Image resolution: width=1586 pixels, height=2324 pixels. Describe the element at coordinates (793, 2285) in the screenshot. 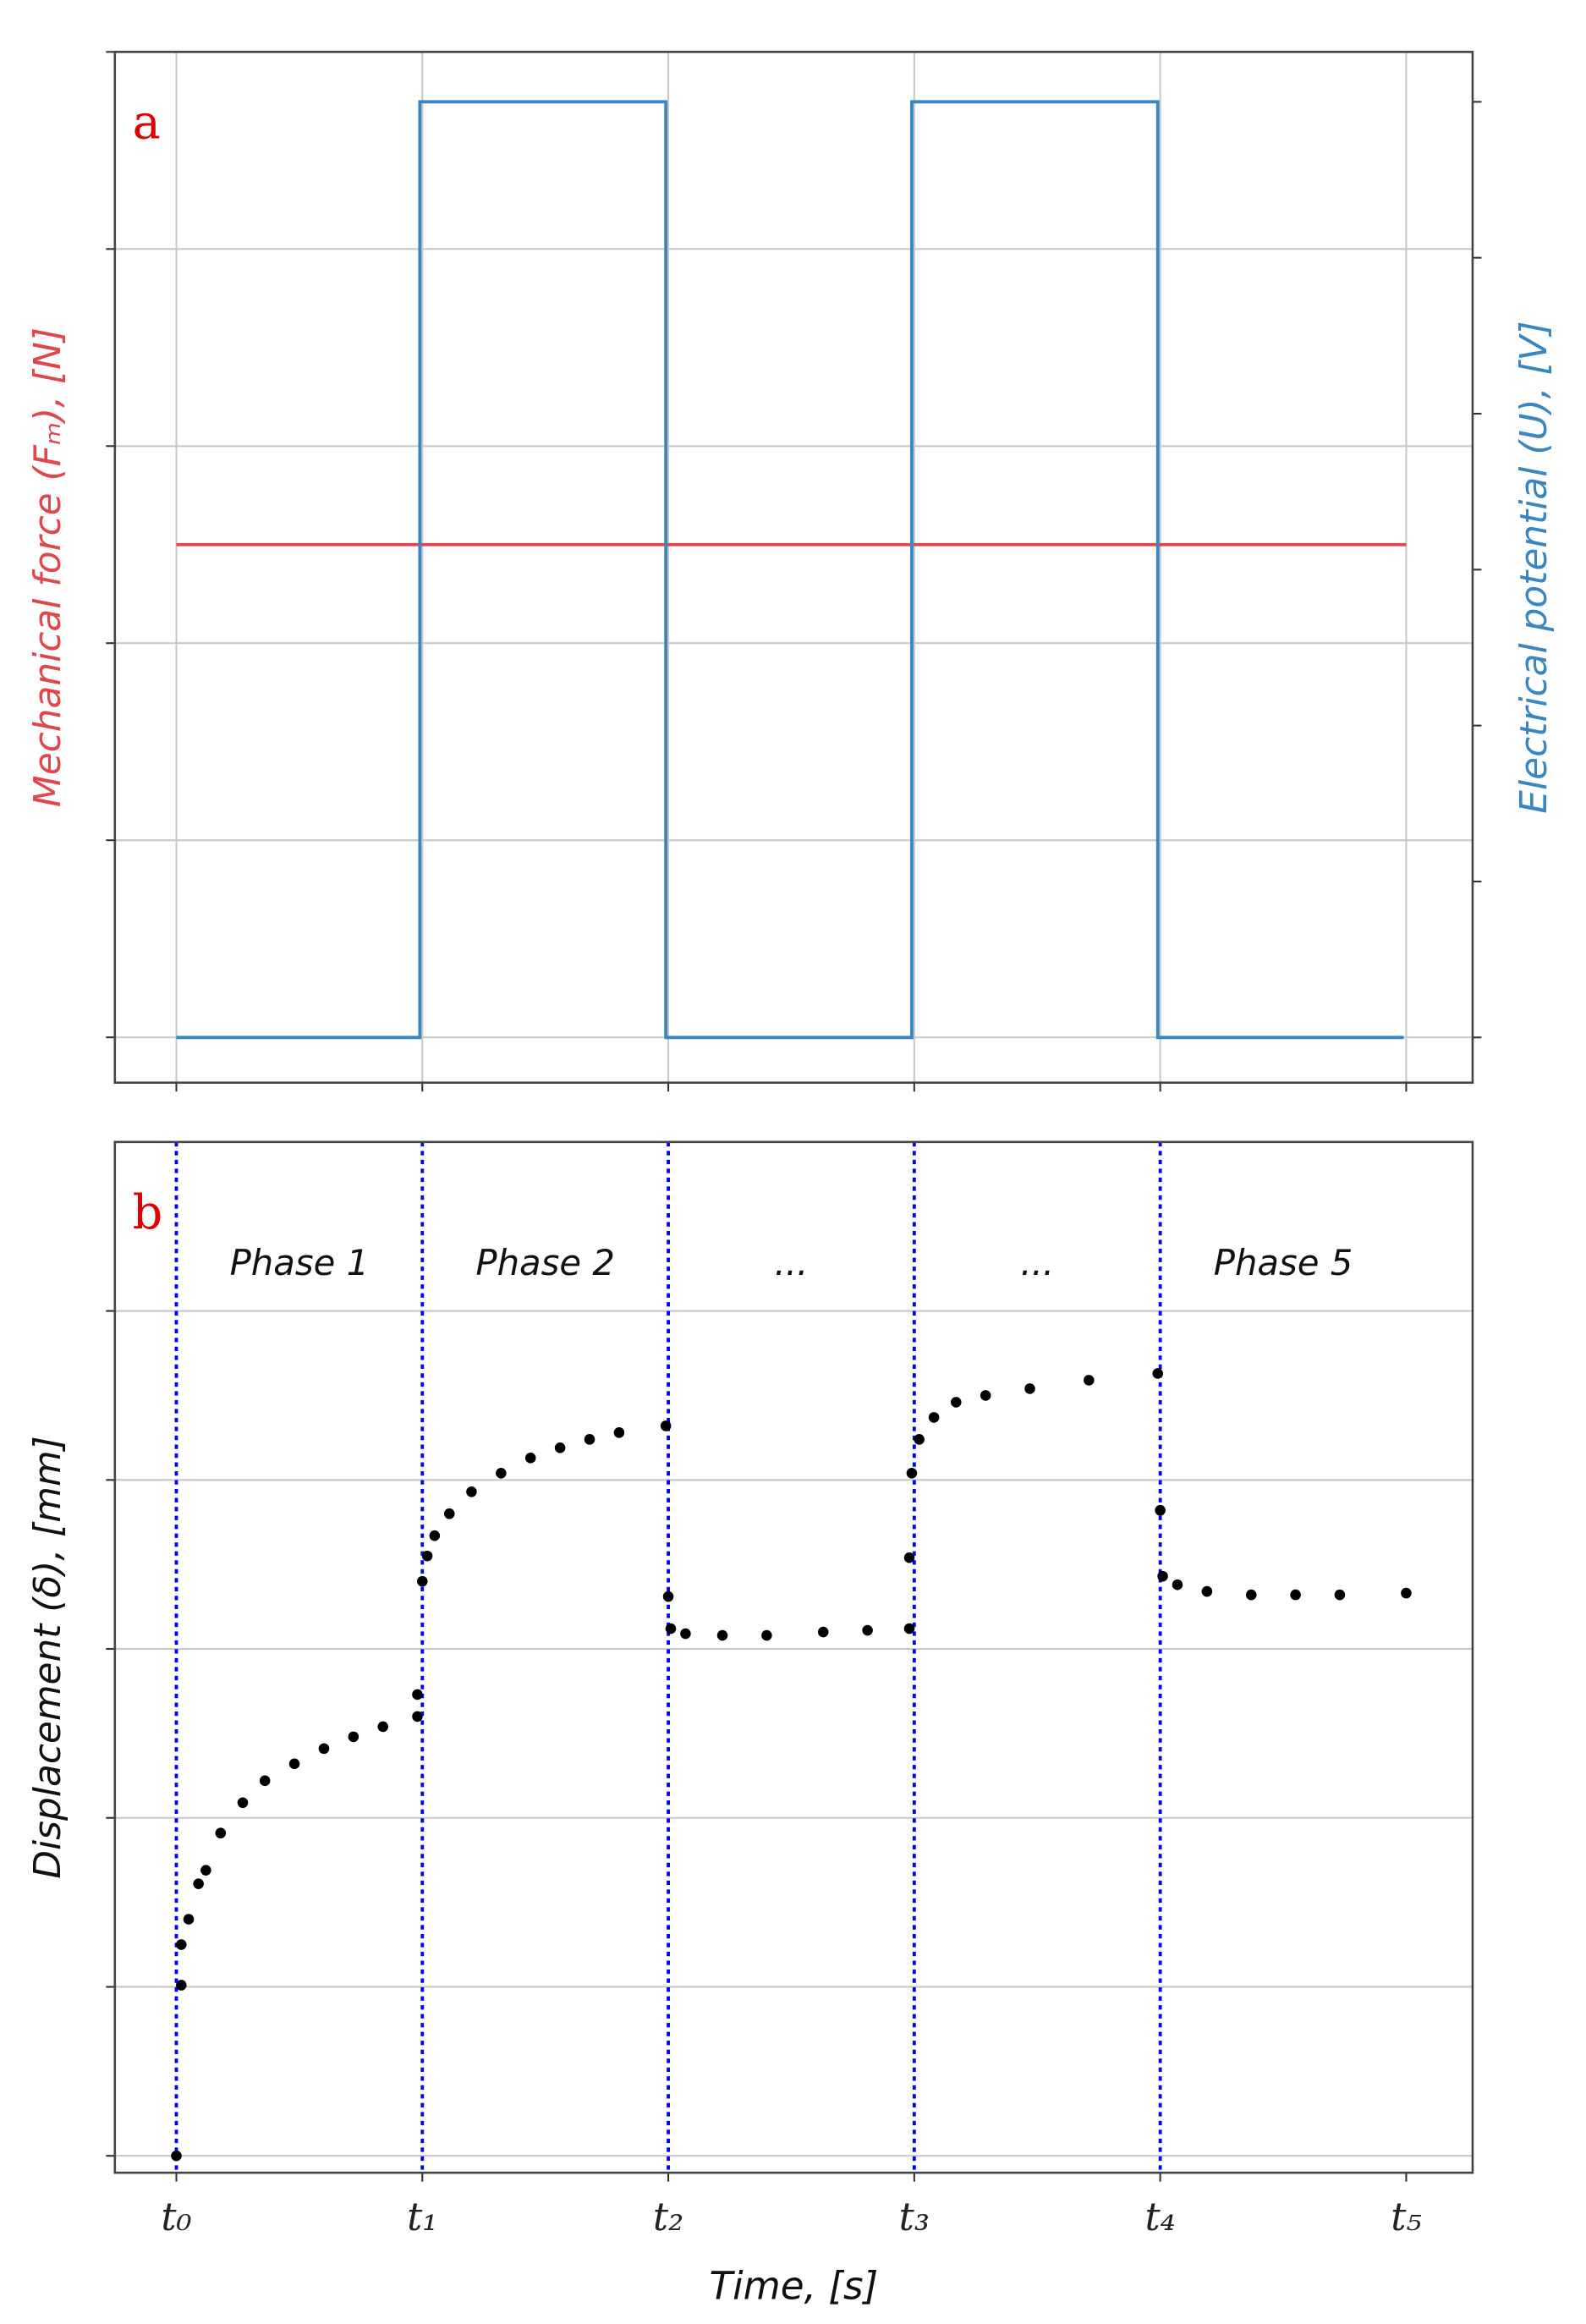

I see `x-axis-label: Time, [s]` at that location.